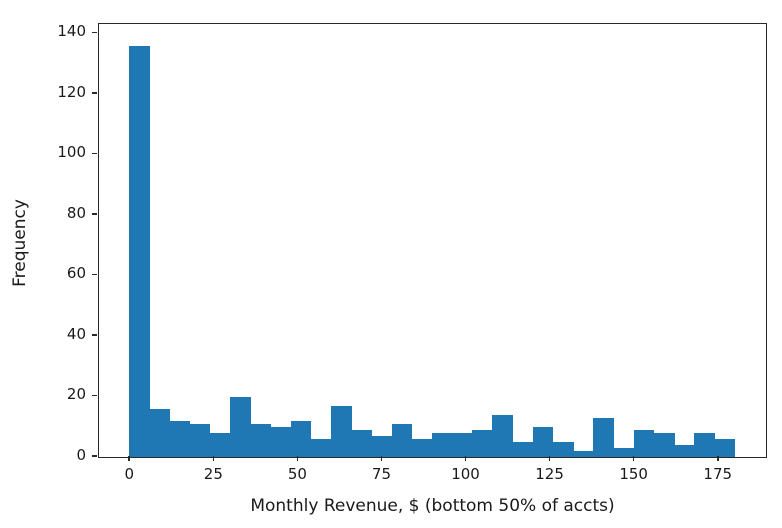  What do you see at coordinates (213, 473) in the screenshot?
I see `x-tick-label: 25` at bounding box center [213, 473].